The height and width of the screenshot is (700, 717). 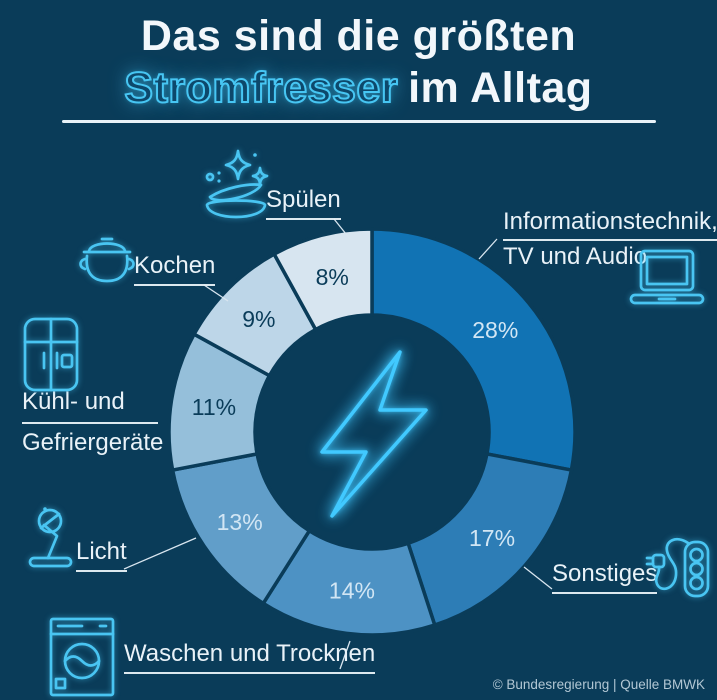 I want to click on segment-value-it_tv_audio: 28%, so click(x=495, y=330).